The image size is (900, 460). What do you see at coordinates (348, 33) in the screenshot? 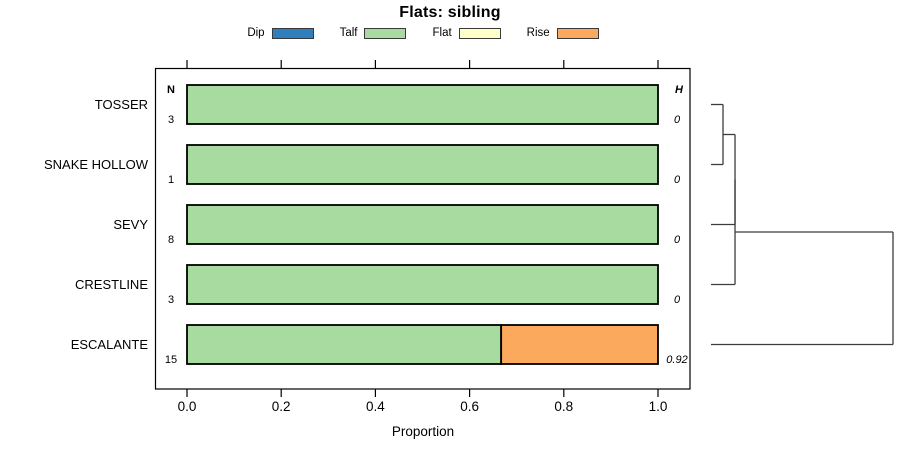
I see `legend-label-talf: Talf` at bounding box center [348, 33].